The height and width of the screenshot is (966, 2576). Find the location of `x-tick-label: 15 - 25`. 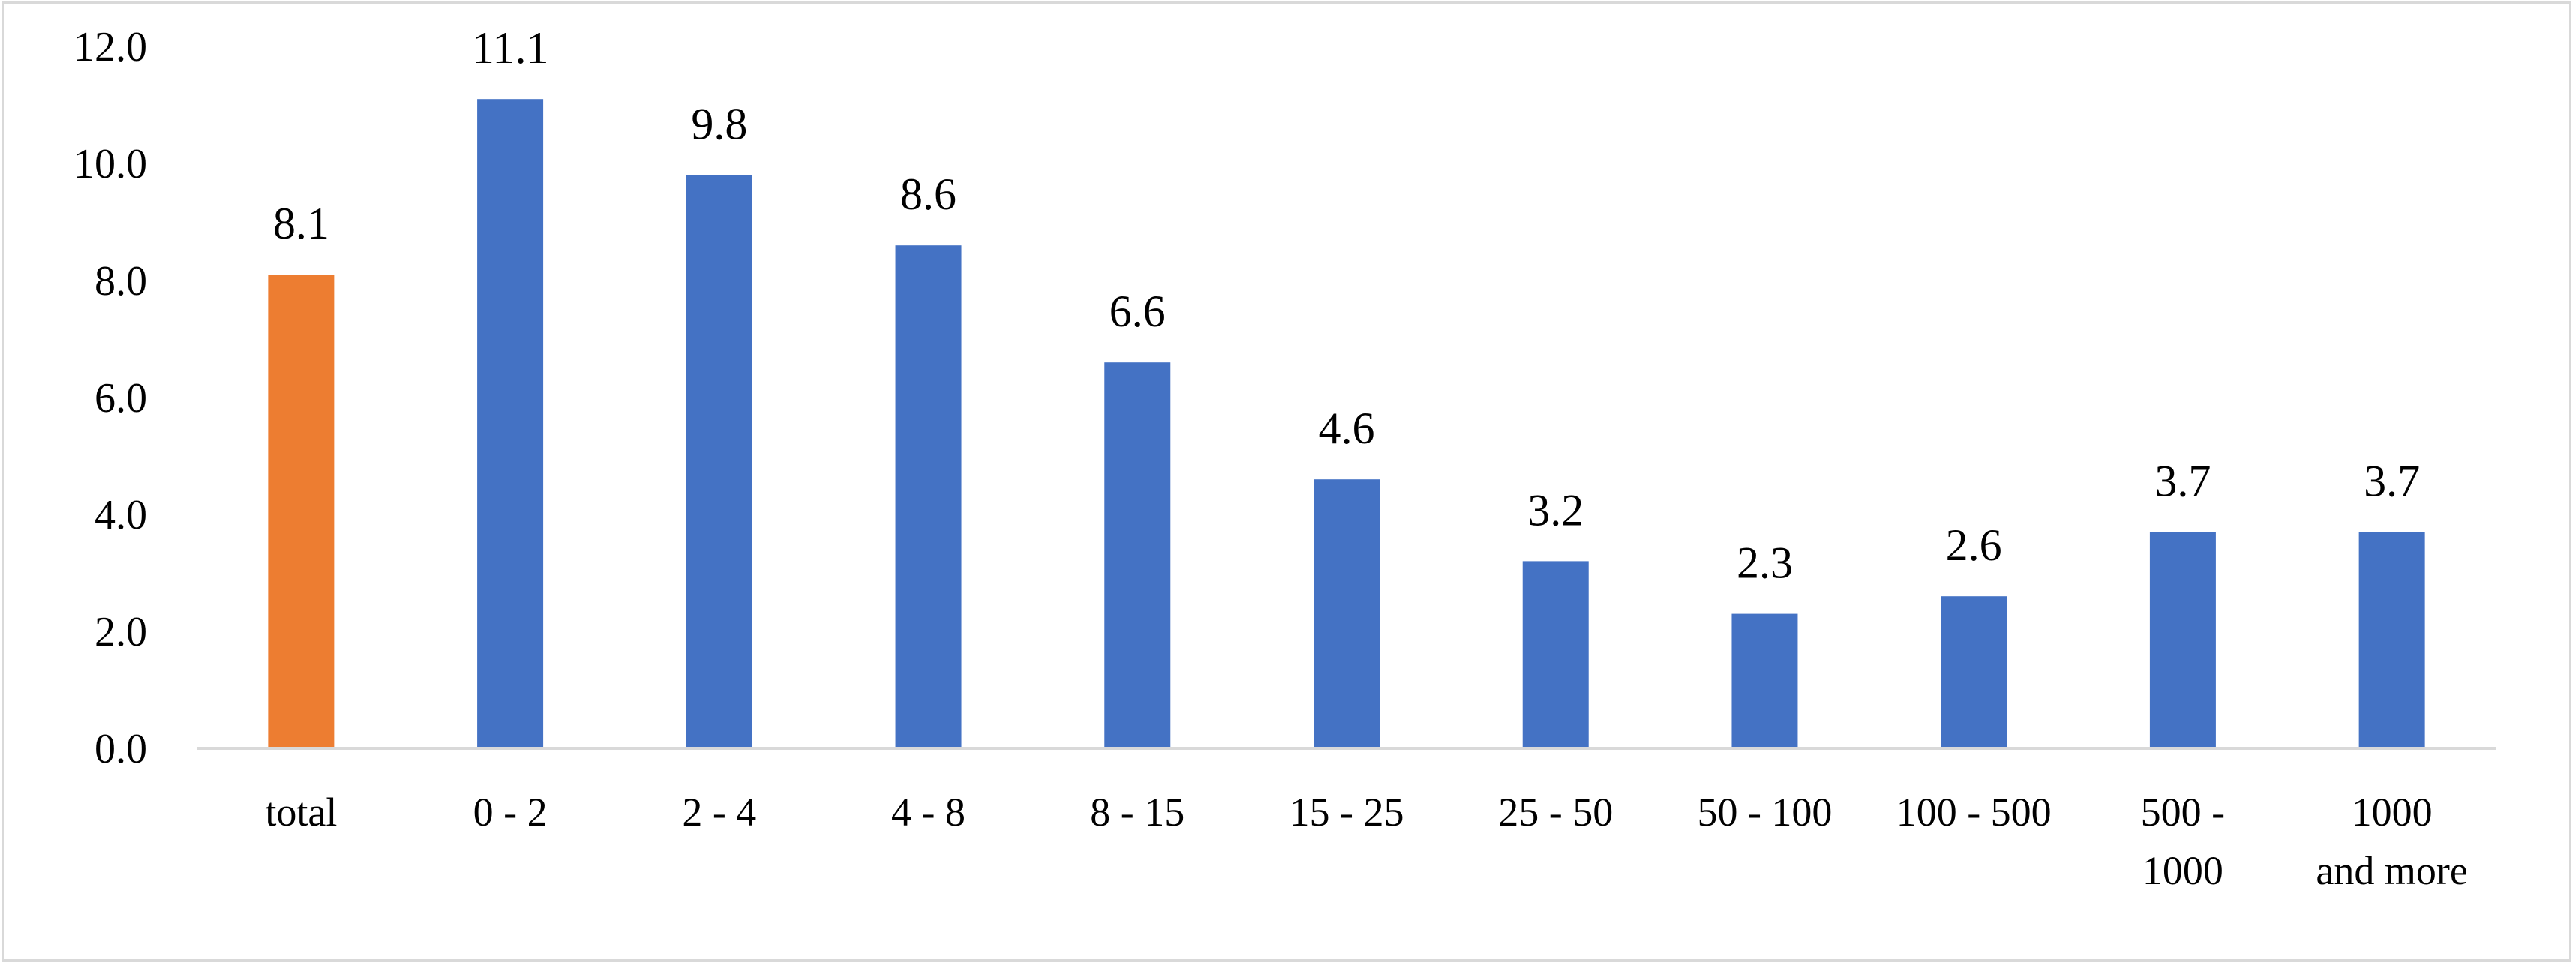

x-tick-label: 15 - 25 is located at coordinates (1347, 812).